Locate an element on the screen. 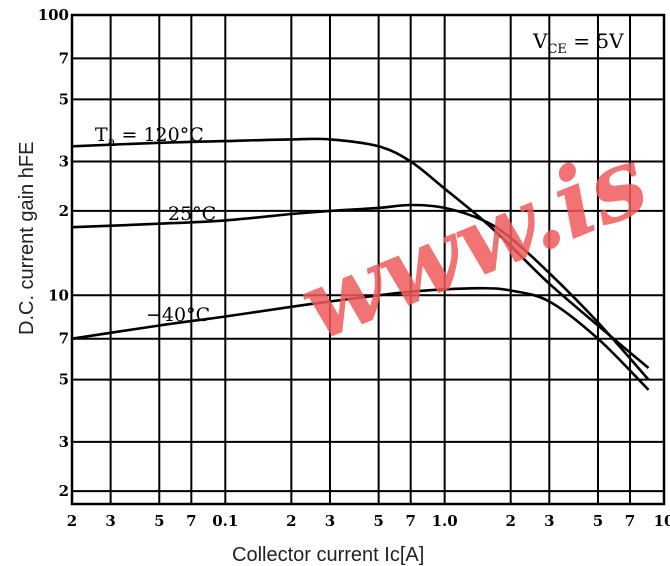 The width and height of the screenshot is (670, 566). condition-label: VCE = 5V is located at coordinates (578, 43).